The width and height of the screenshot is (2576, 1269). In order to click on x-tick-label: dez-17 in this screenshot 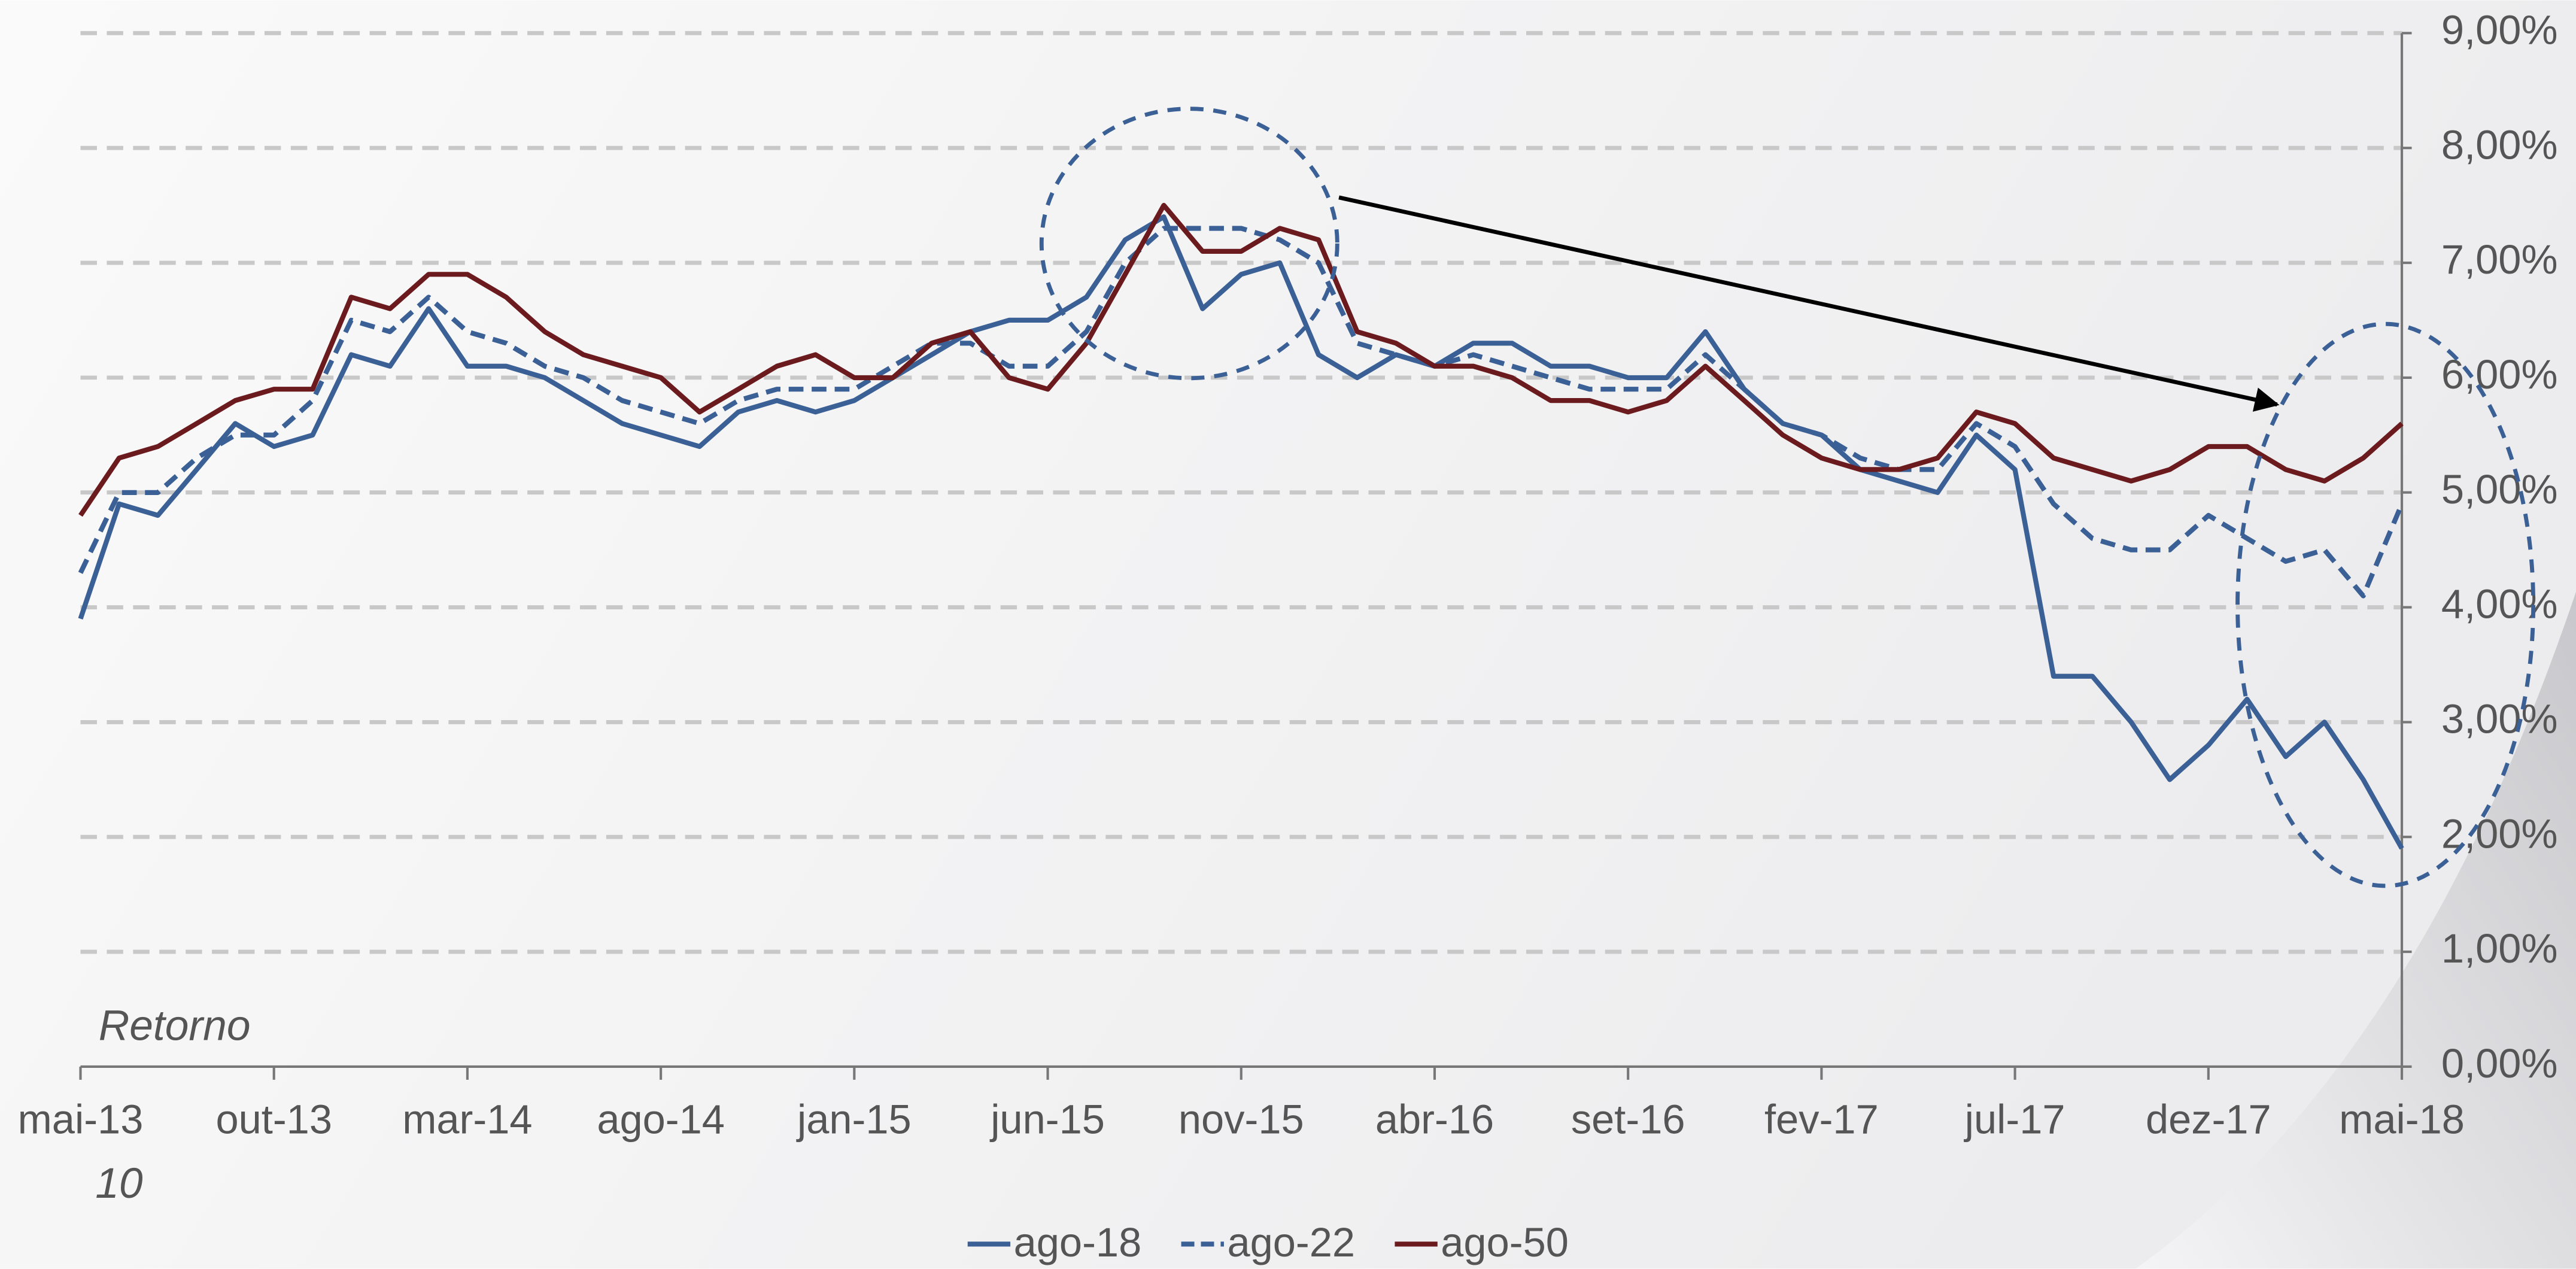, I will do `click(2208, 1119)`.